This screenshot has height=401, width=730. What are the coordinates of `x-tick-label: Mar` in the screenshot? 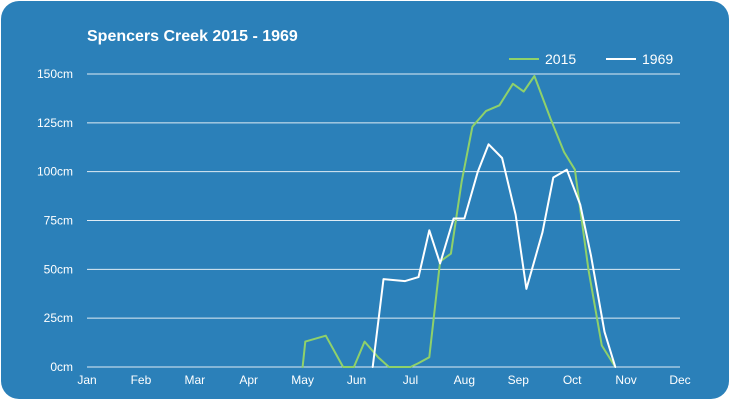 It's located at (194, 380).